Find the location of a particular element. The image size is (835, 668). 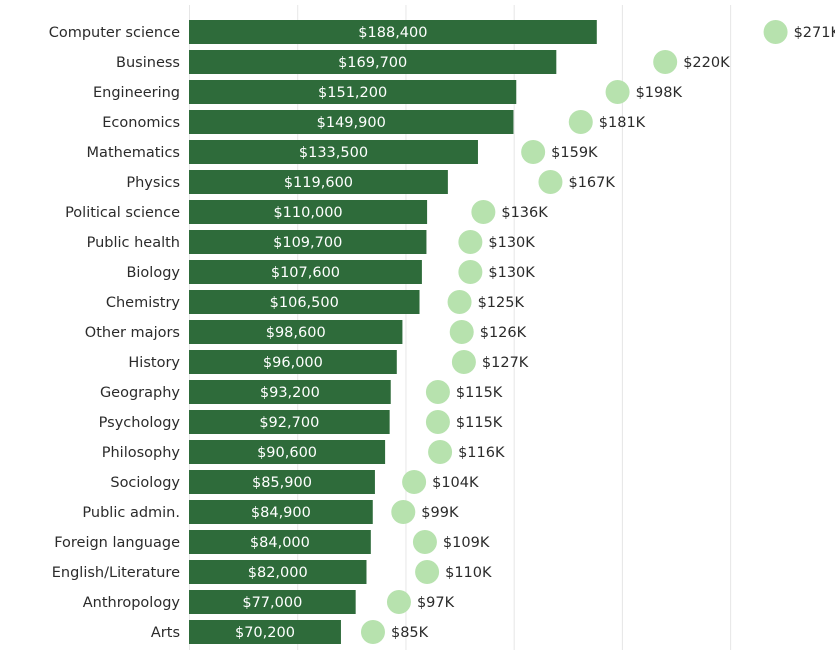

bar-value-label: $96,000 is located at coordinates (293, 363).